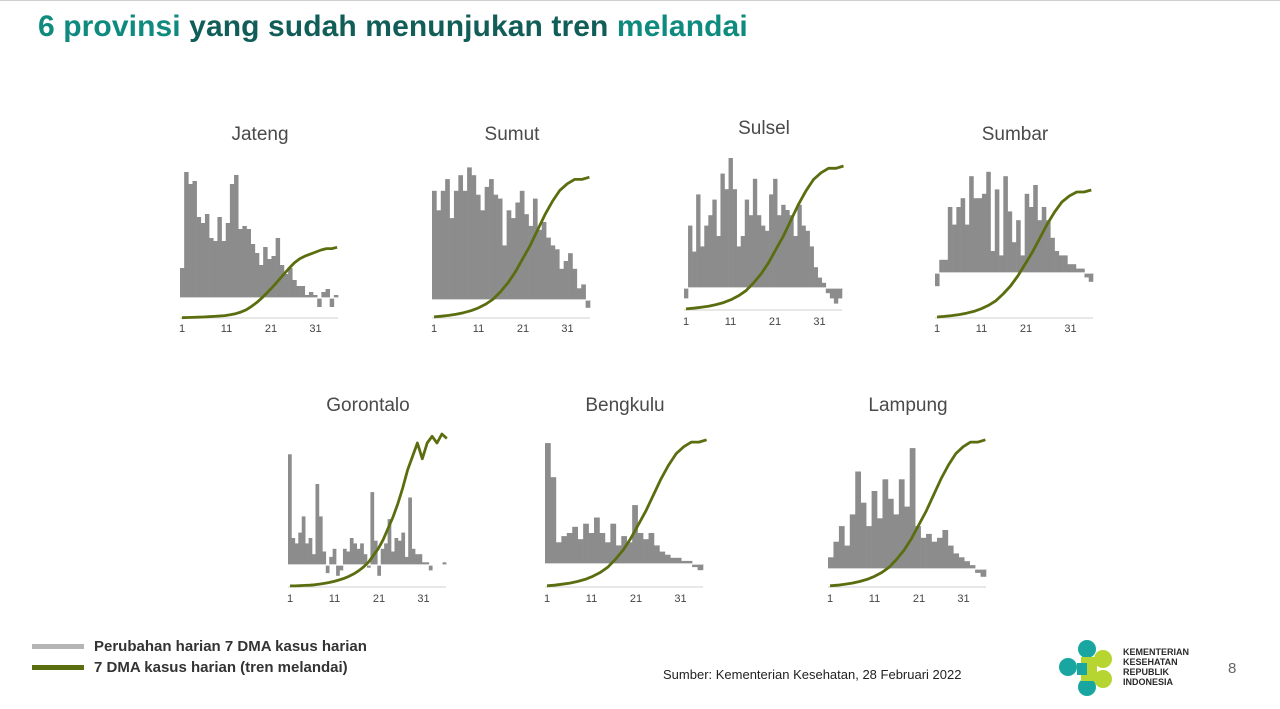 The height and width of the screenshot is (709, 1280). Describe the element at coordinates (271, 329) in the screenshot. I see `x-tick-label: 21` at that location.